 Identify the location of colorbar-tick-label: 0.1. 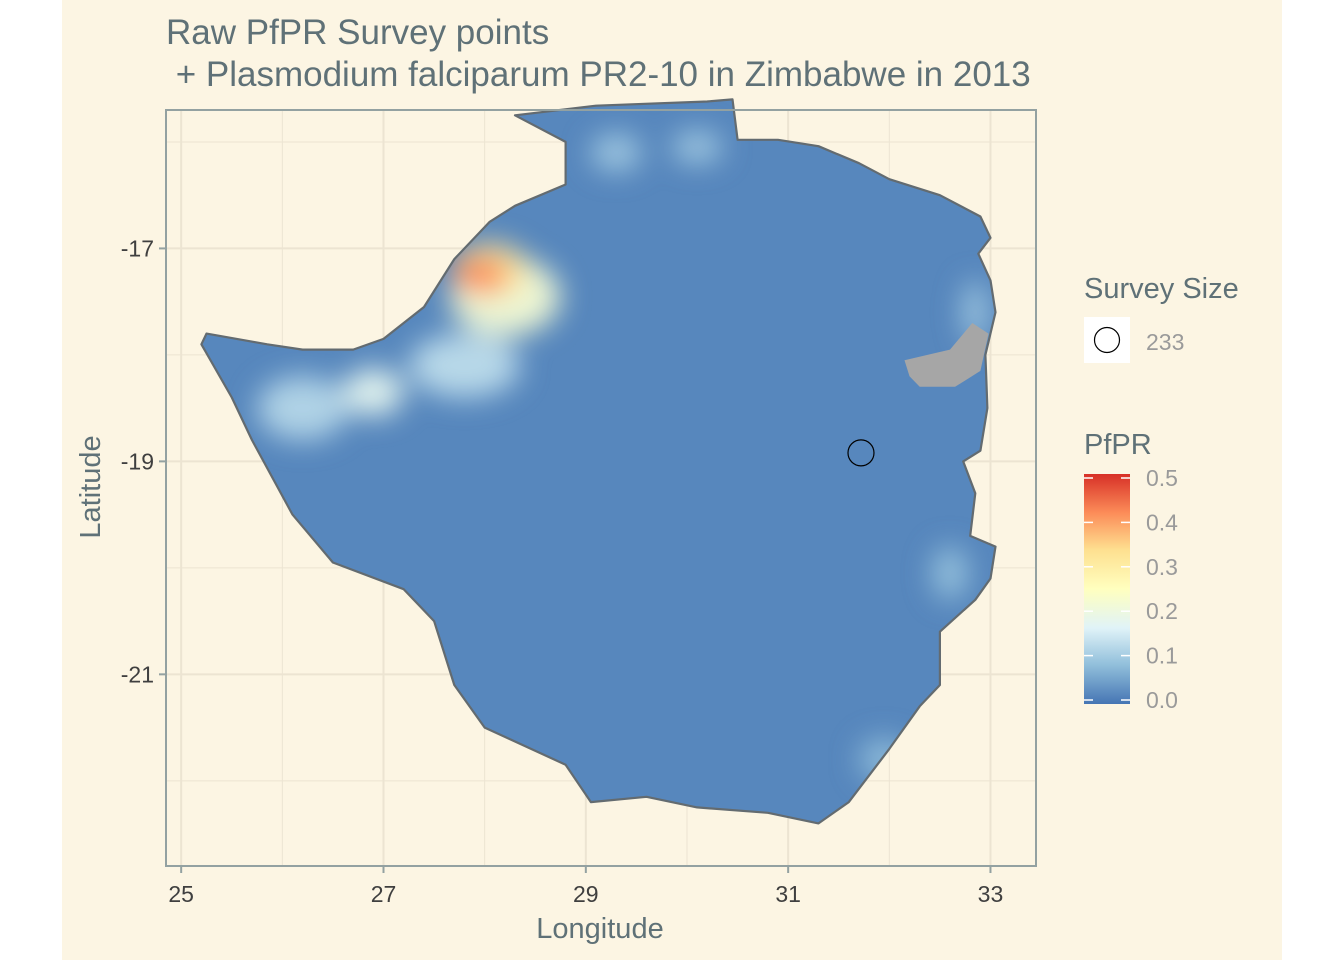
(1162, 656).